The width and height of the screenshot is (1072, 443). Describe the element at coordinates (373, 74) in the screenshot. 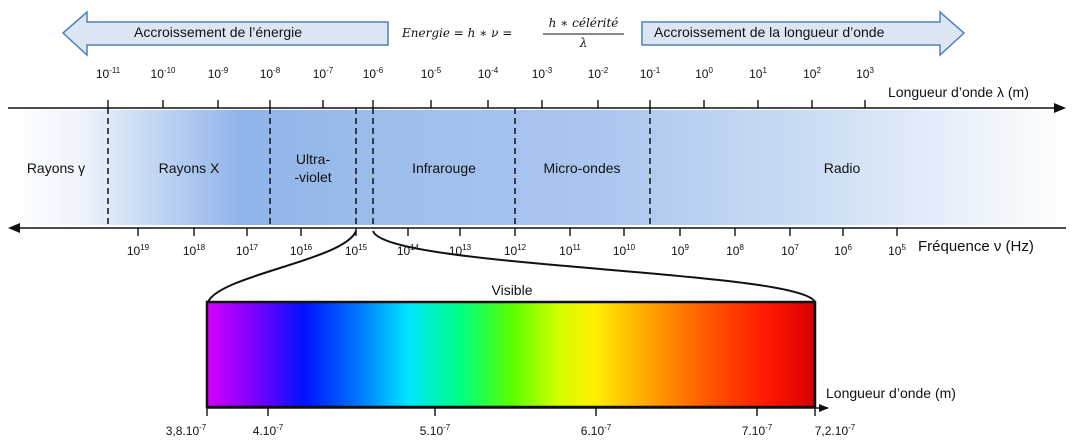

I see `wavelength-tick-label: 10⁻⁶` at that location.